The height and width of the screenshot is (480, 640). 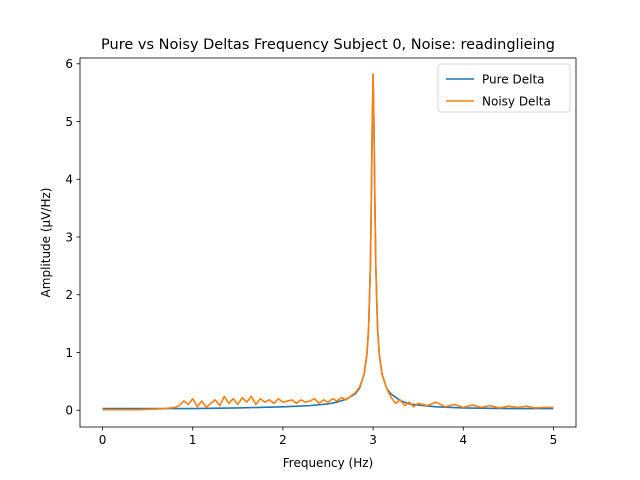 What do you see at coordinates (513, 79) in the screenshot?
I see `legend-label: Pure Delta` at bounding box center [513, 79].